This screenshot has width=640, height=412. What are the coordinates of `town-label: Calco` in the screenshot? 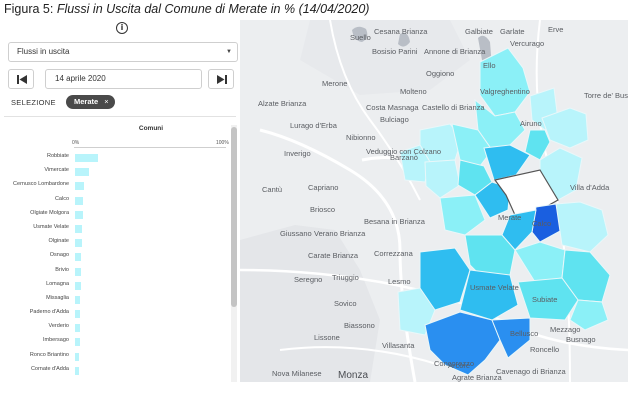 It's located at (542, 223).